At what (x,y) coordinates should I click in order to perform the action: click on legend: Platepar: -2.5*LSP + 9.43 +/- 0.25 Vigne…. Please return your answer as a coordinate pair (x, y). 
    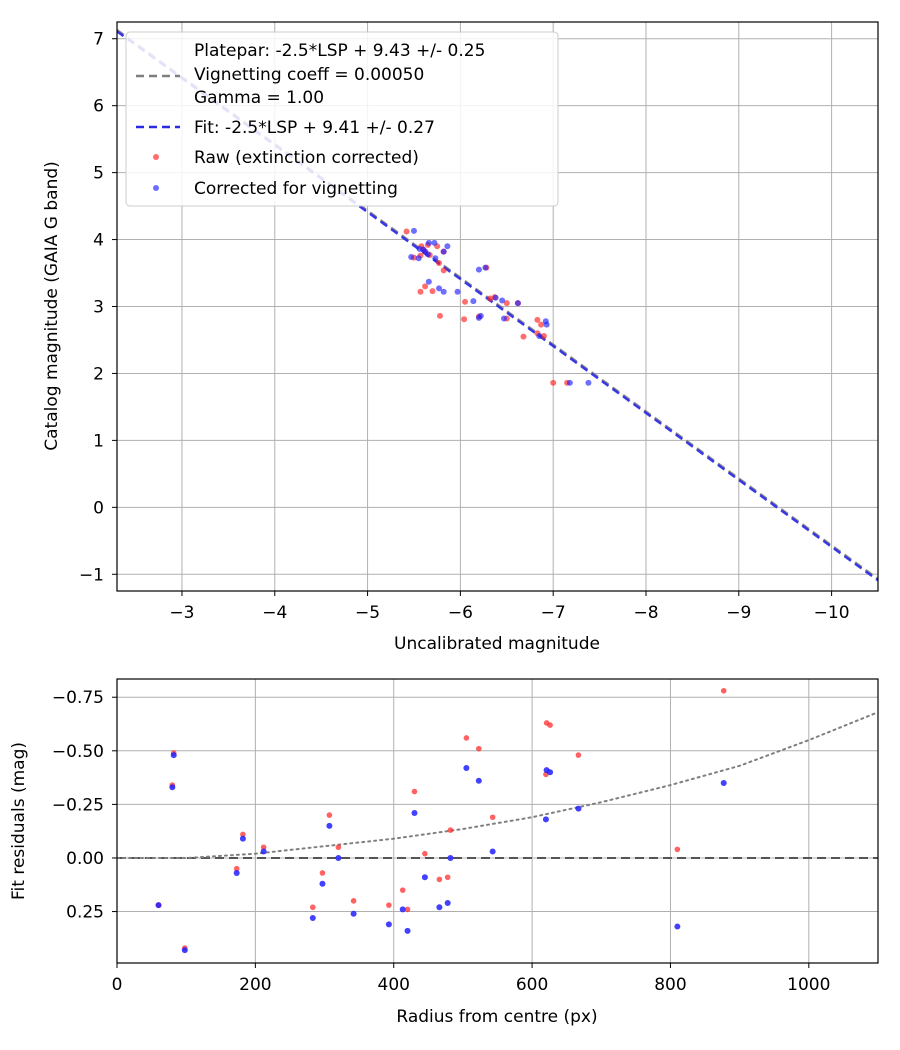
    Looking at the image, I should click on (342, 119).